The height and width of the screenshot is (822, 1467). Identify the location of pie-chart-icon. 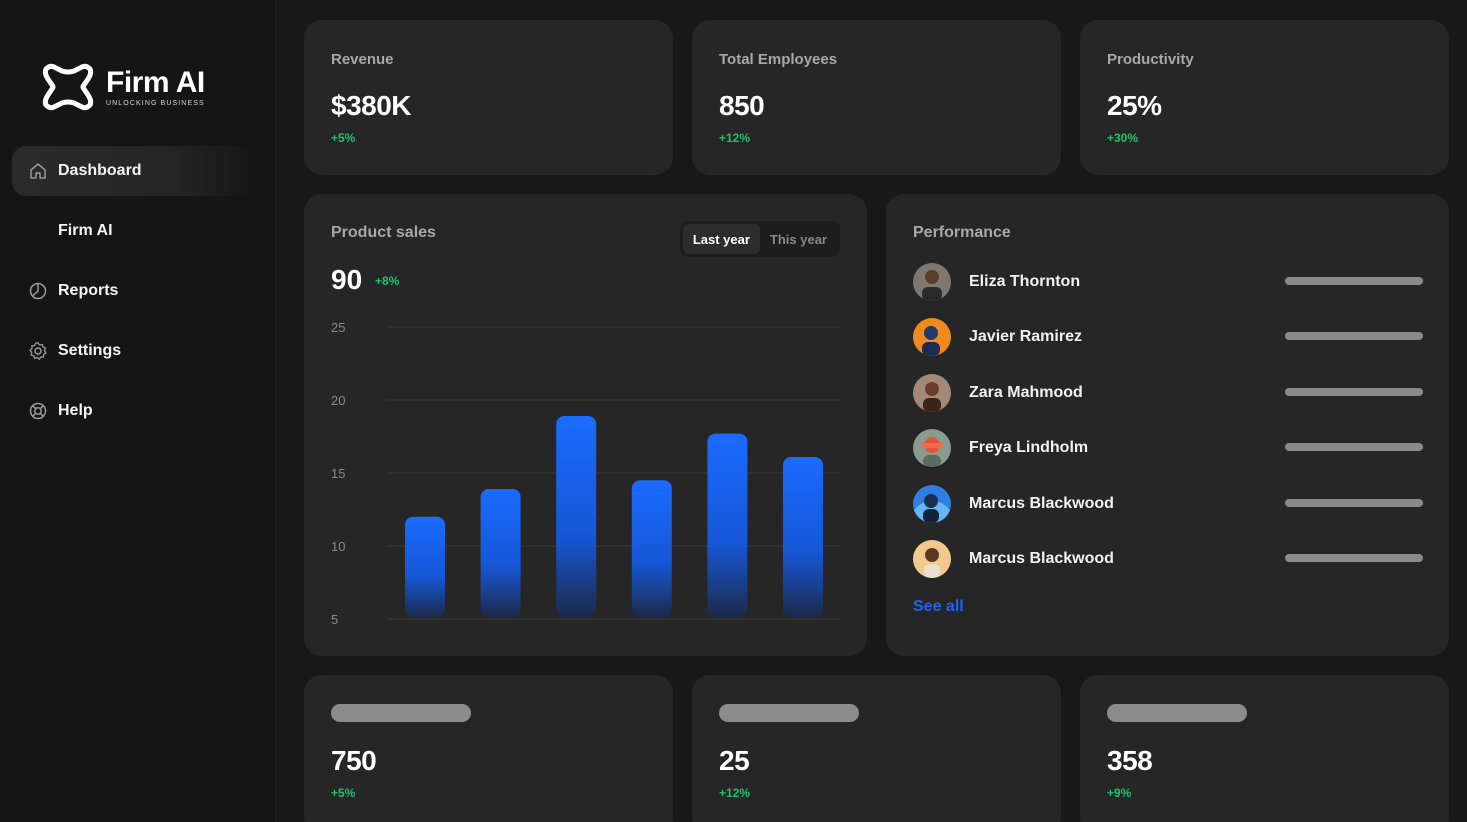
(38, 291).